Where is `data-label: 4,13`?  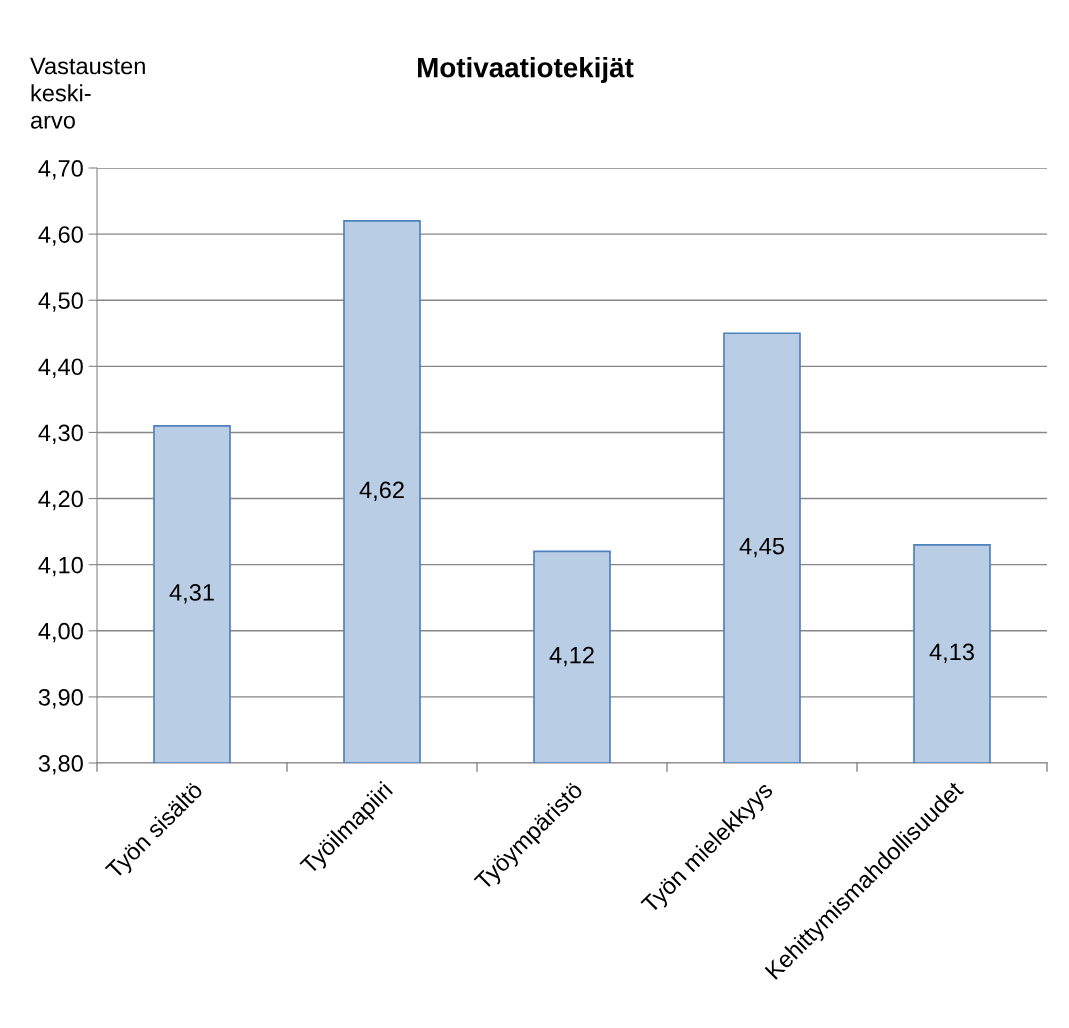
data-label: 4,13 is located at coordinates (951, 653).